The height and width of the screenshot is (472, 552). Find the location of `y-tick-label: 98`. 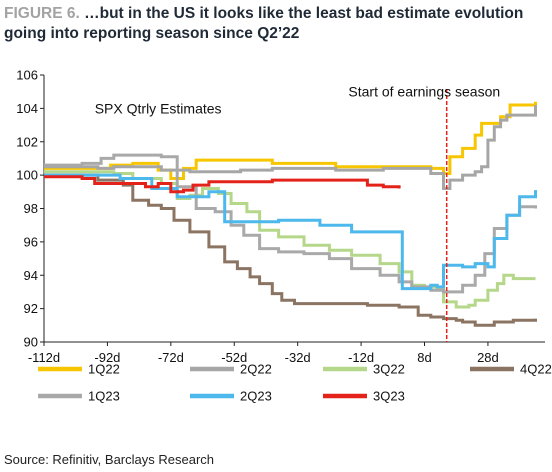

y-tick-label: 98 is located at coordinates (31, 208).